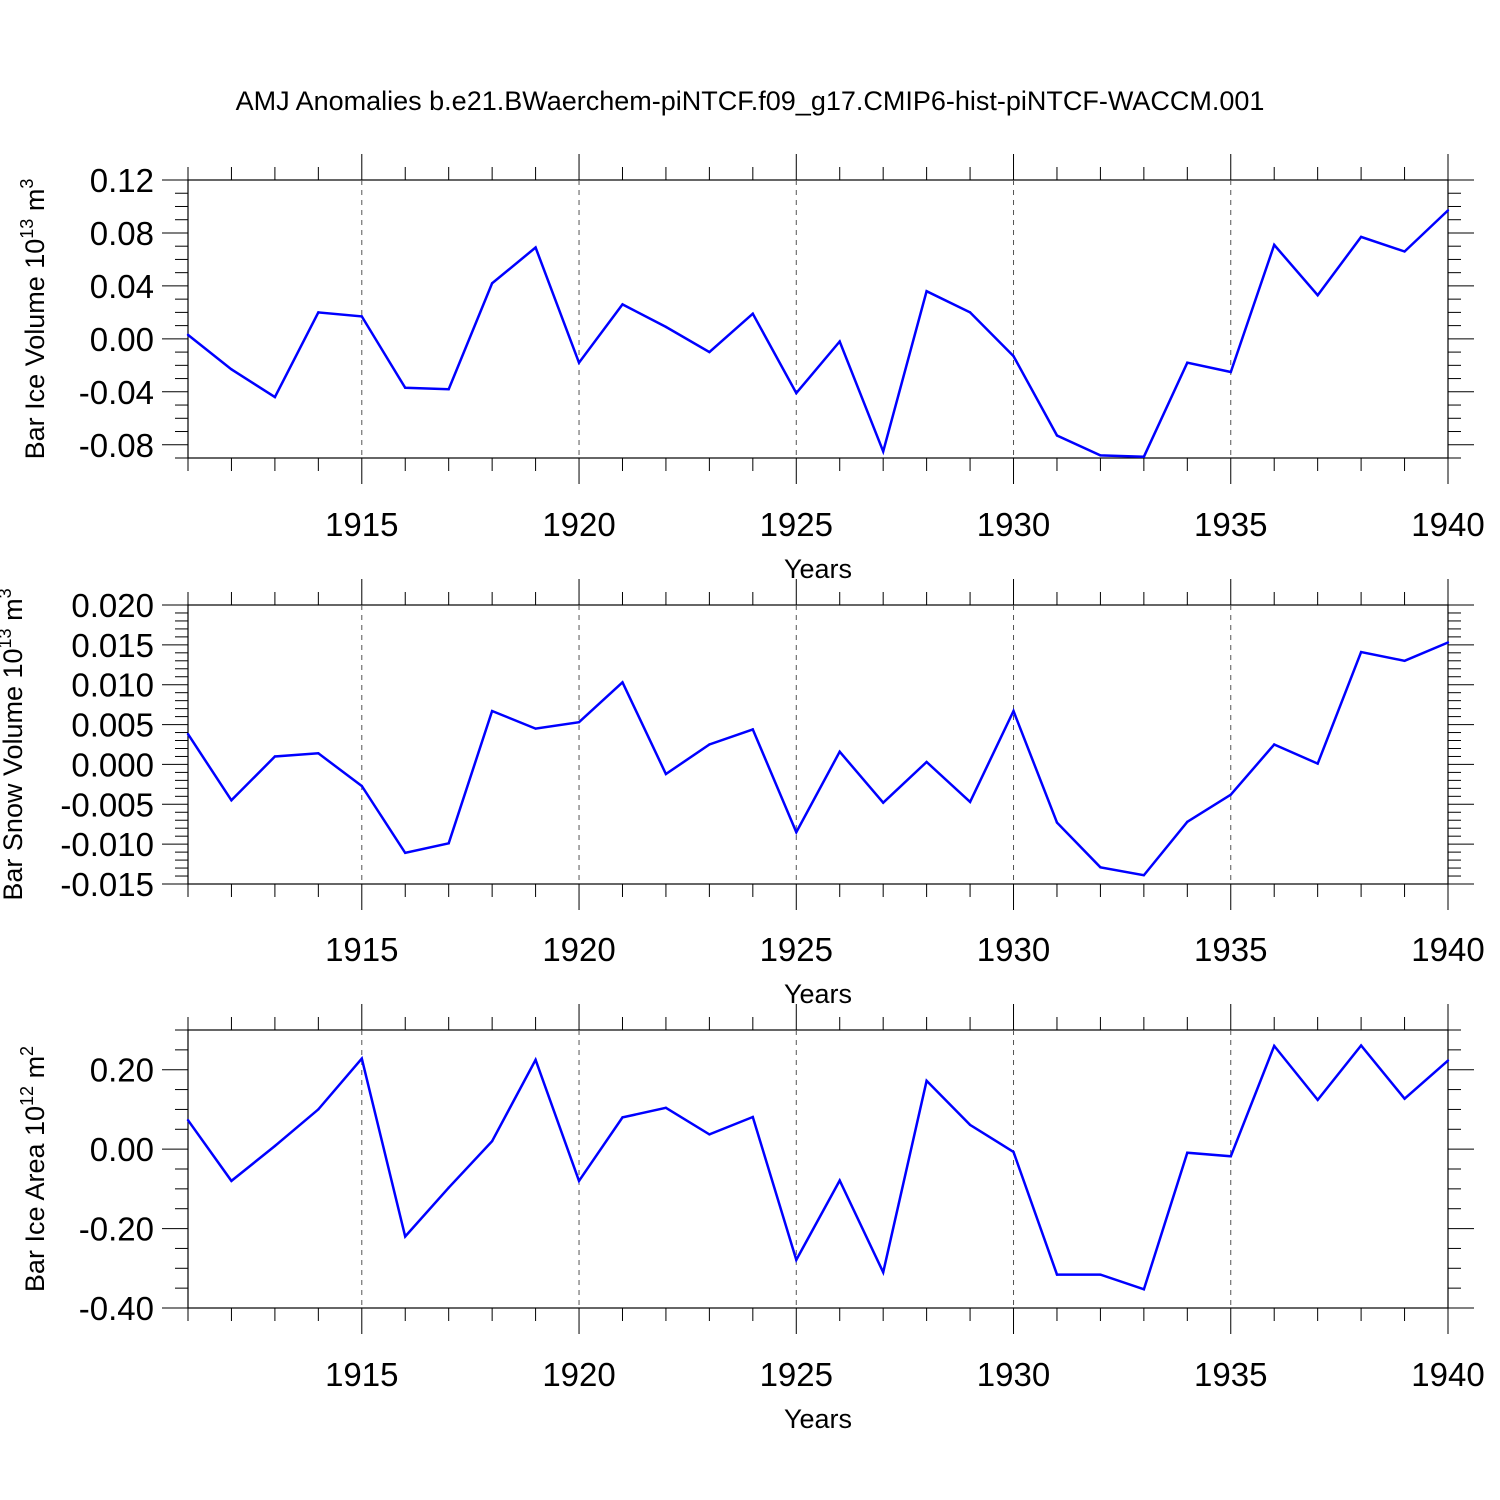  Describe the element at coordinates (14, 774) in the screenshot. I see `y-axis-label-text: Bar Snow Volume 10` at that location.